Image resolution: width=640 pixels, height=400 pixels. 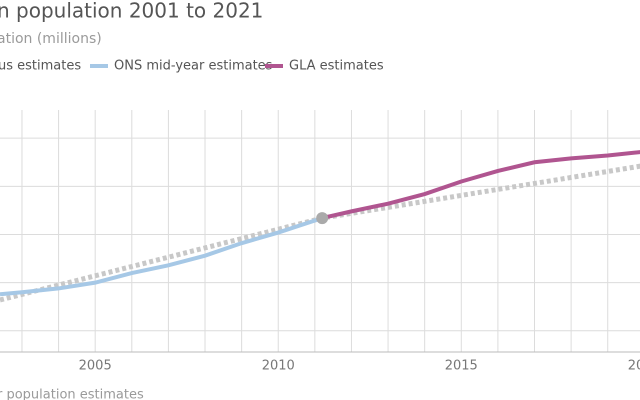 I want to click on legend-label: us estimates, so click(x=40, y=66).